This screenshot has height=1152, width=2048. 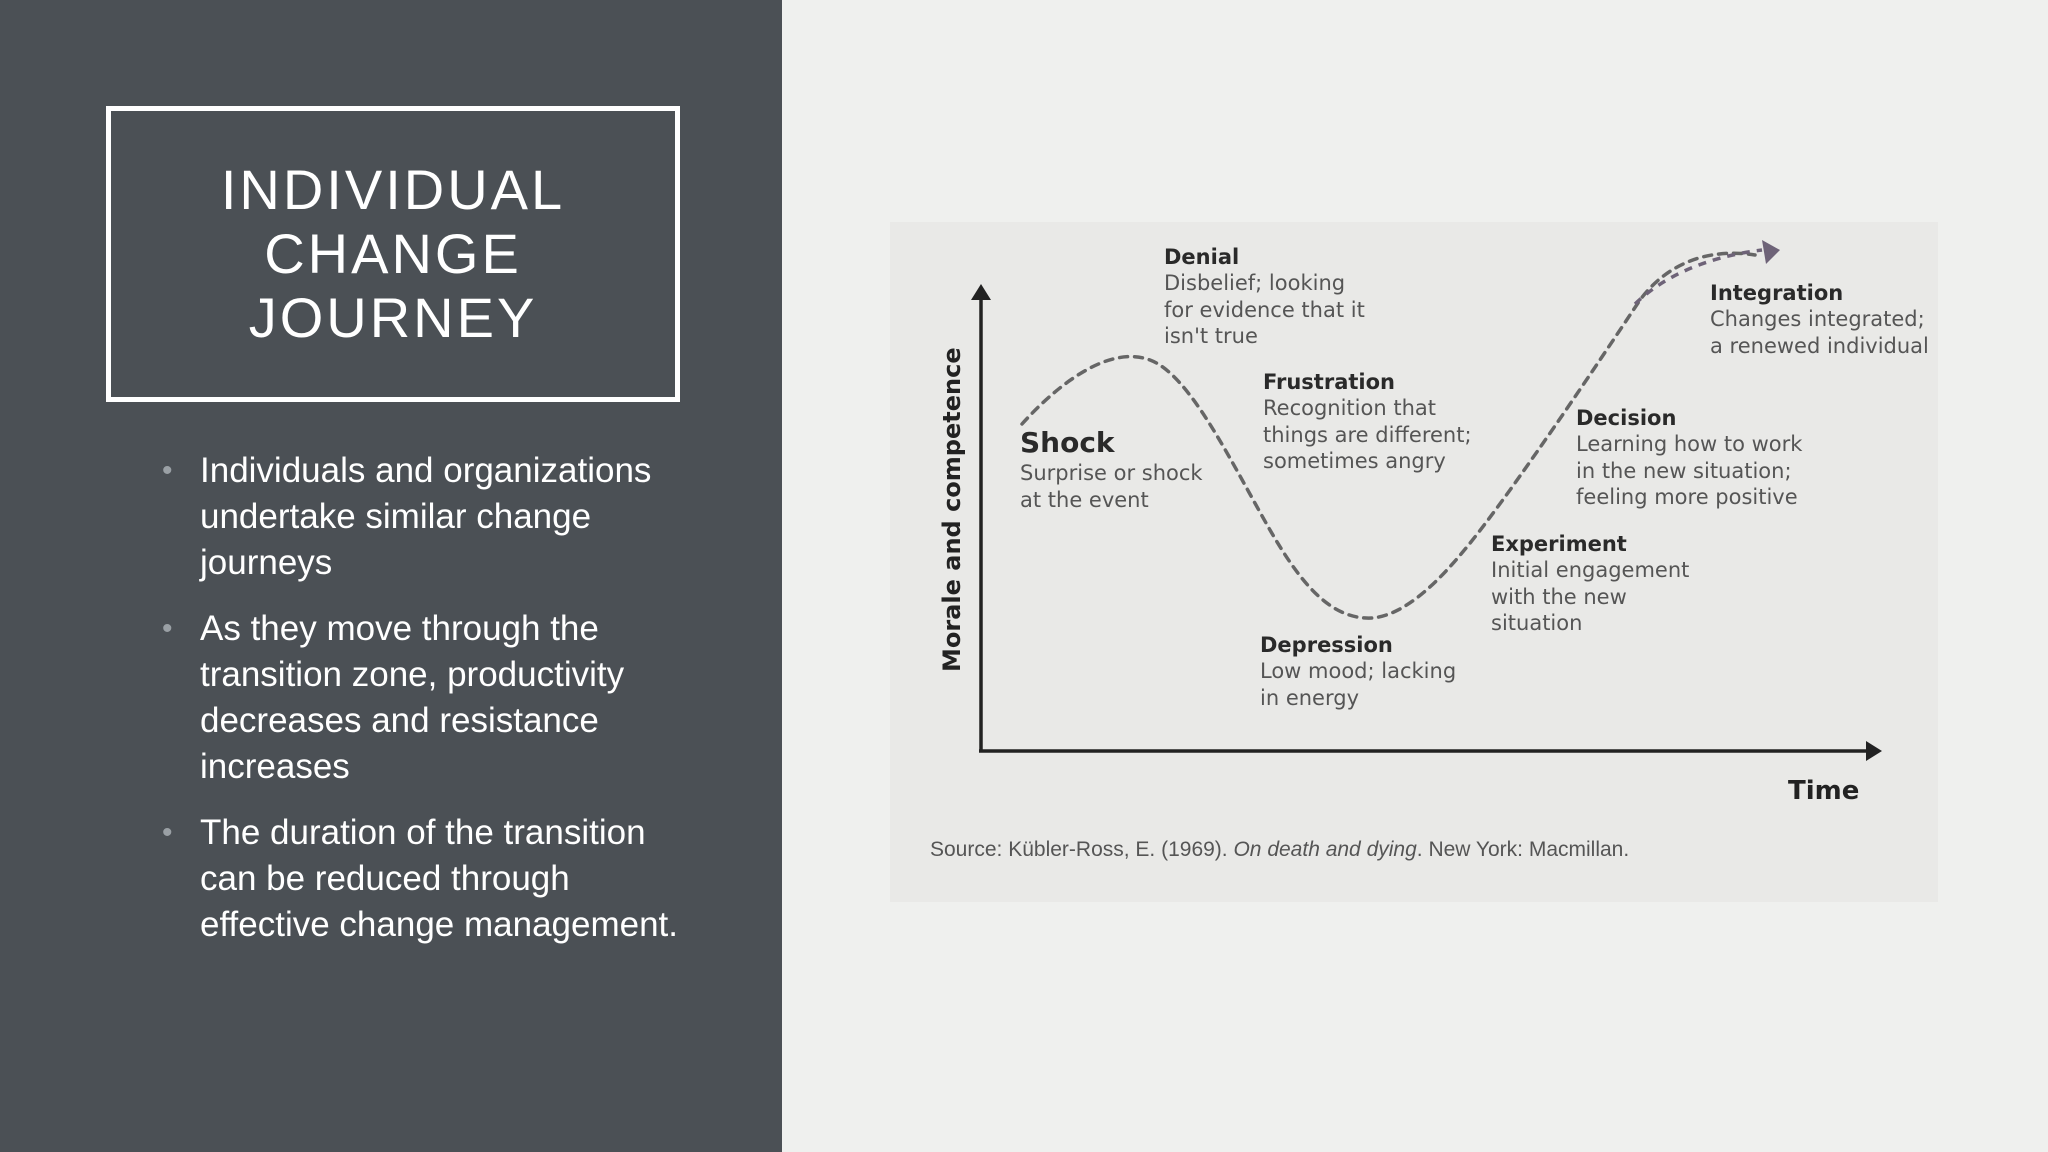 I want to click on source-suffix: . New York: Macmillan., so click(x=1523, y=849).